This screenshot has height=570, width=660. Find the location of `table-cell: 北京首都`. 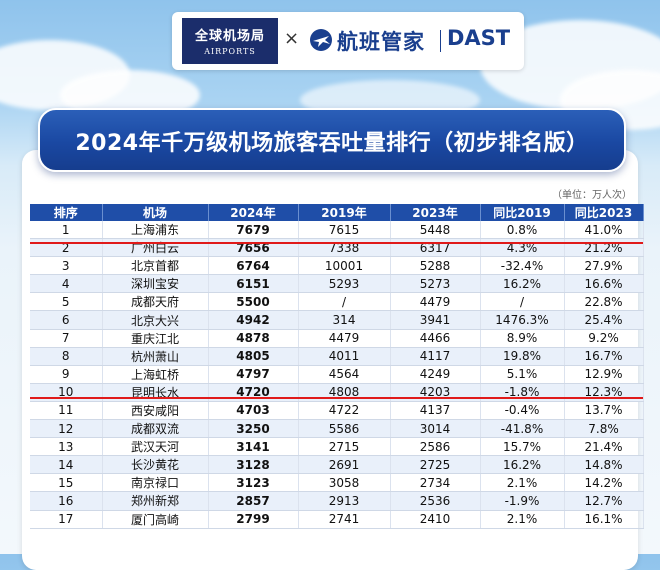

table-cell: 北京首都 is located at coordinates (155, 266).